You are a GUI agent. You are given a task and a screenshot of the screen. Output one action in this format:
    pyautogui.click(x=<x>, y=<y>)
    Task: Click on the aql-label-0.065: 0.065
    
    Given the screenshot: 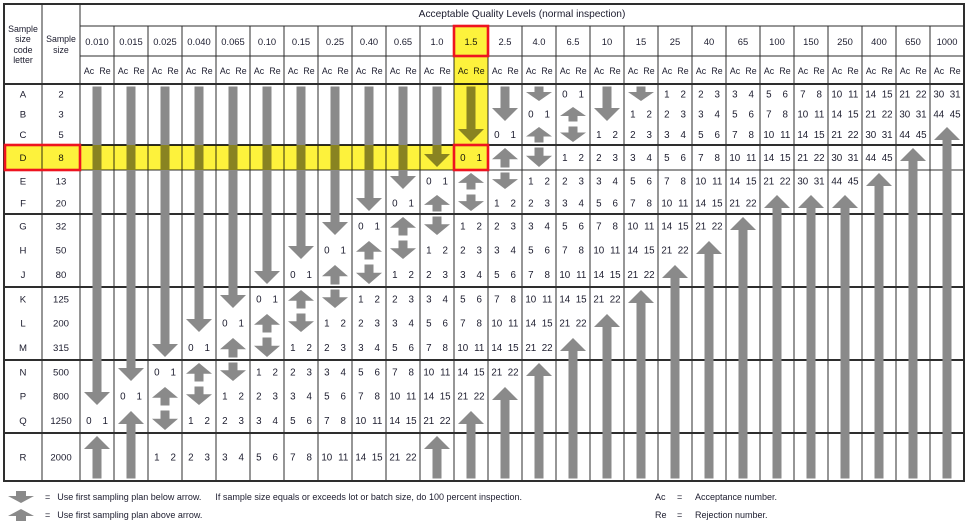 What is the action you would take?
    pyautogui.click(x=232, y=41)
    